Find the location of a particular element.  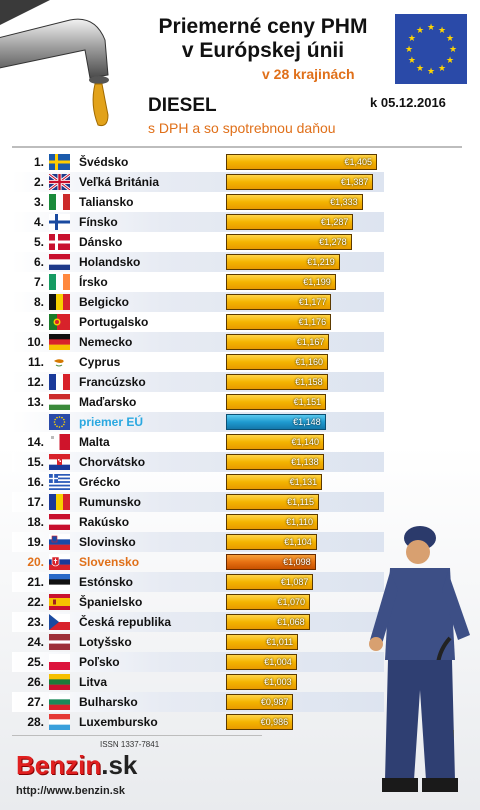

rank: 23. is located at coordinates (35, 622).